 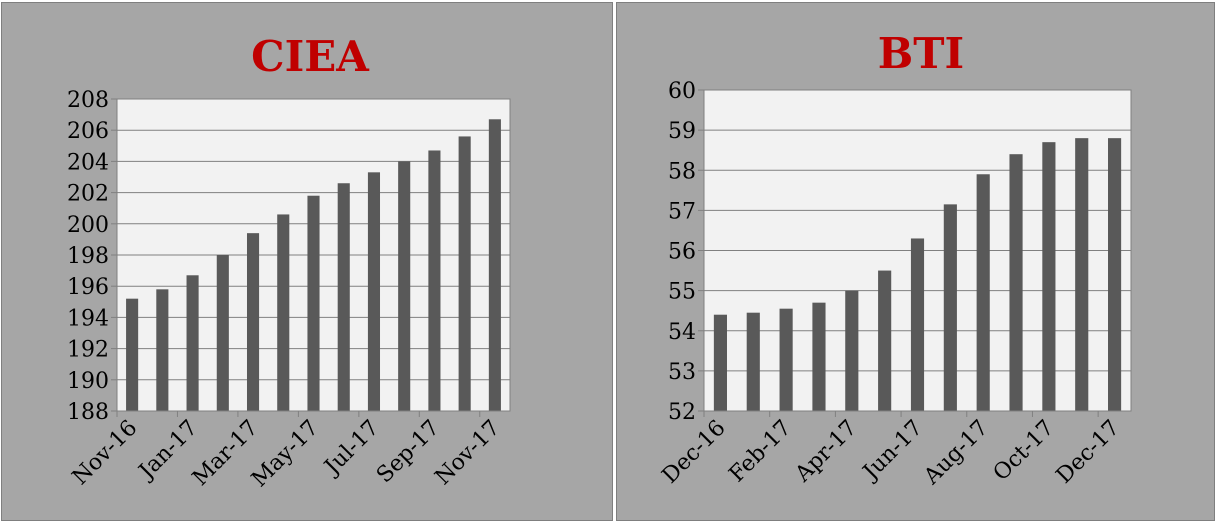 What do you see at coordinates (88, 350) in the screenshot?
I see `ciea-y-tick-label: 192` at bounding box center [88, 350].